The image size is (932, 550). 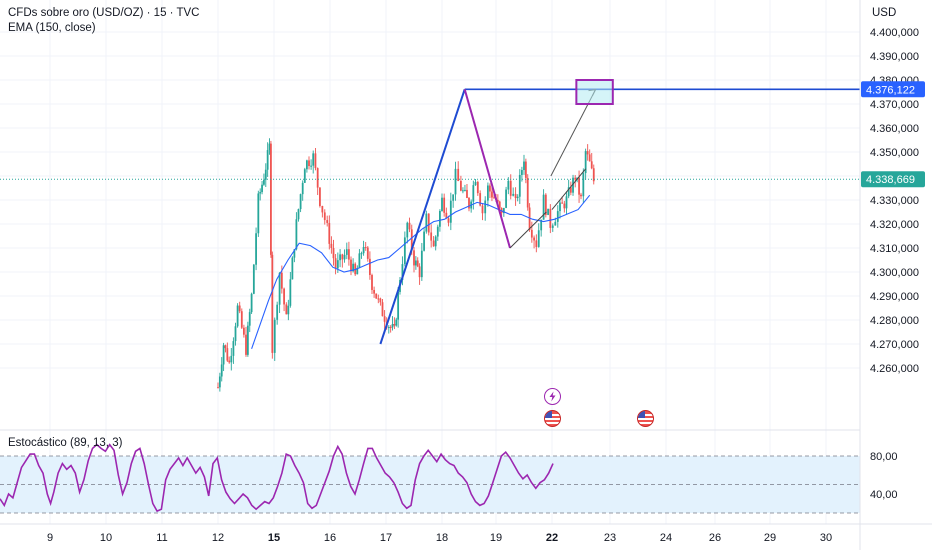 I want to click on ema-indicator-label: EMA (150, close), so click(x=52, y=28).